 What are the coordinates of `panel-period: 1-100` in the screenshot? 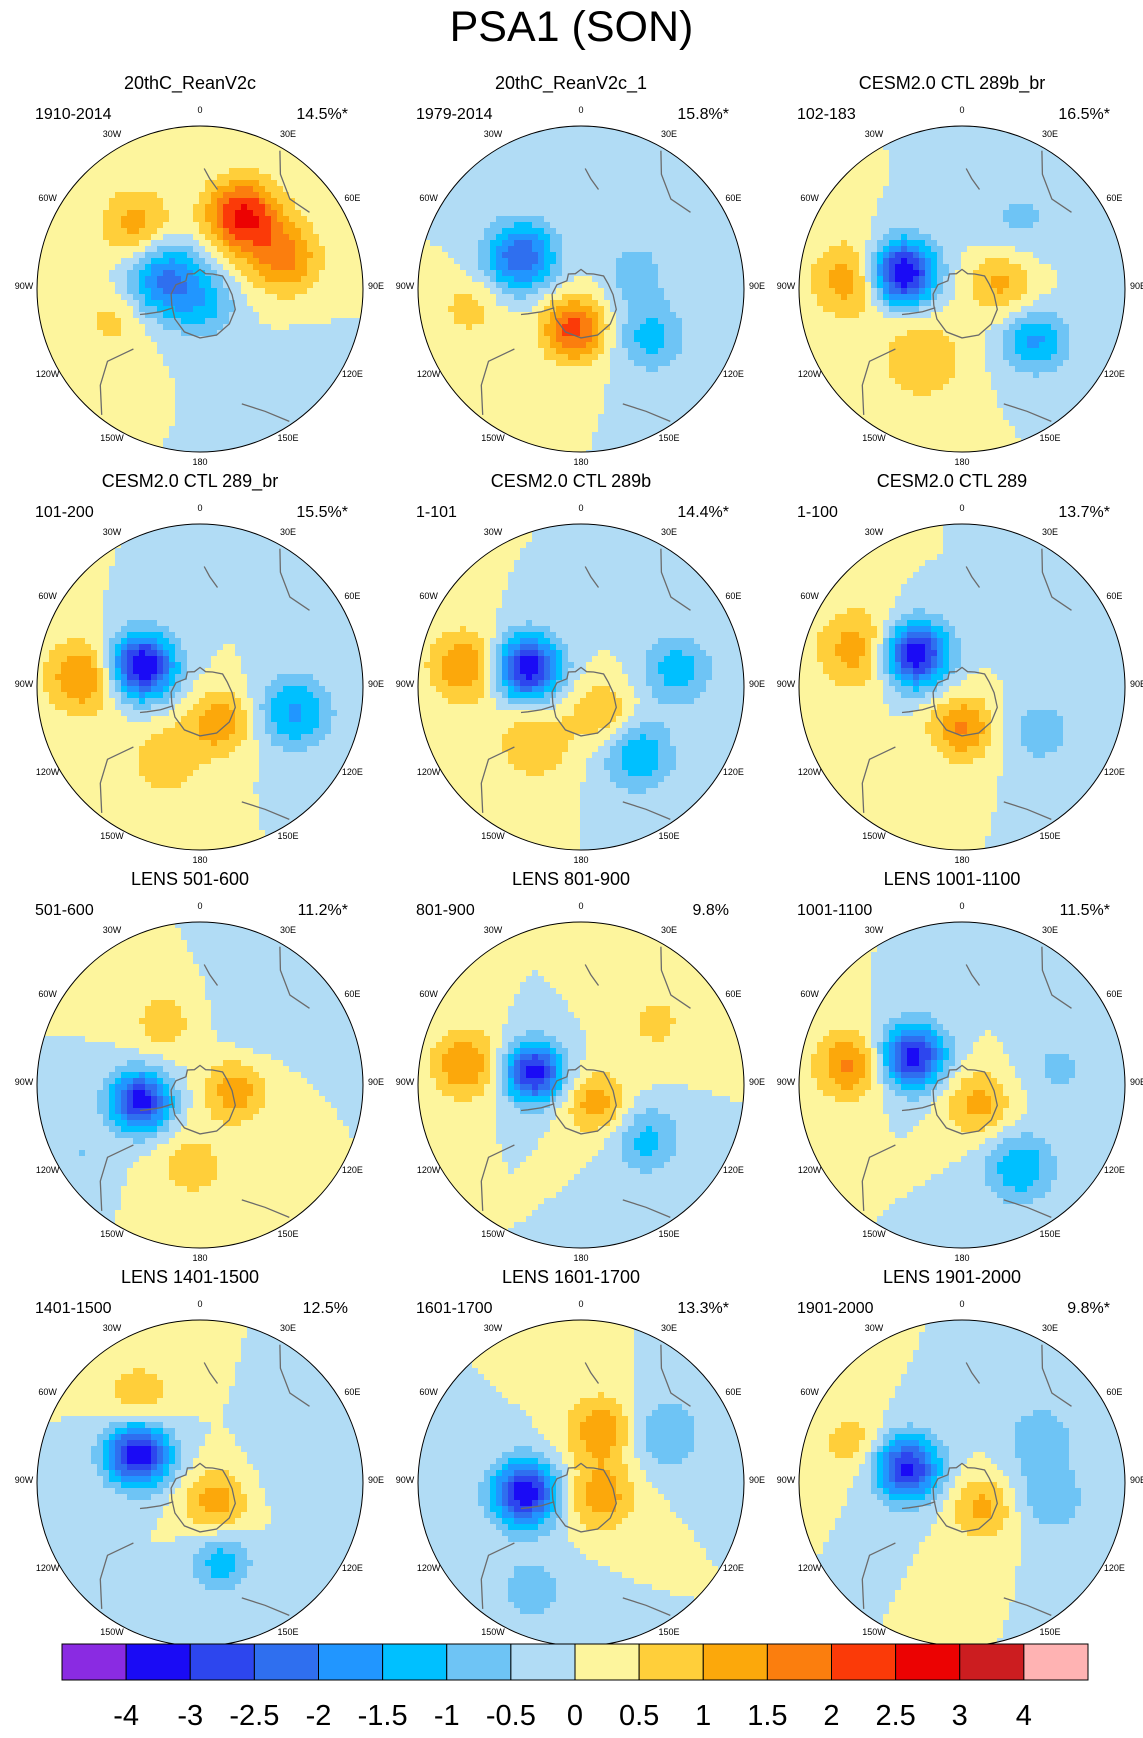 It's located at (817, 513).